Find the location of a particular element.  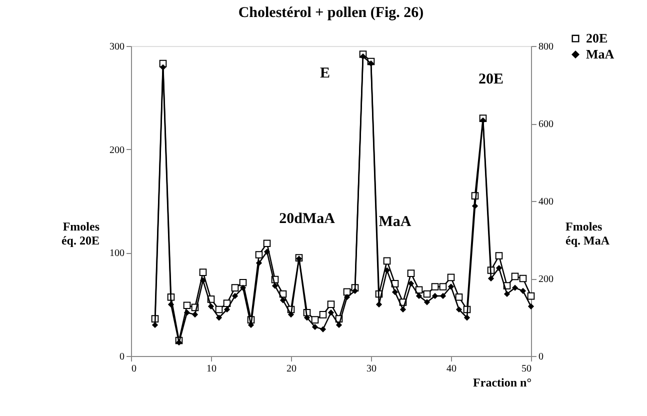

y2-tick-label: 400 is located at coordinates (546, 202).